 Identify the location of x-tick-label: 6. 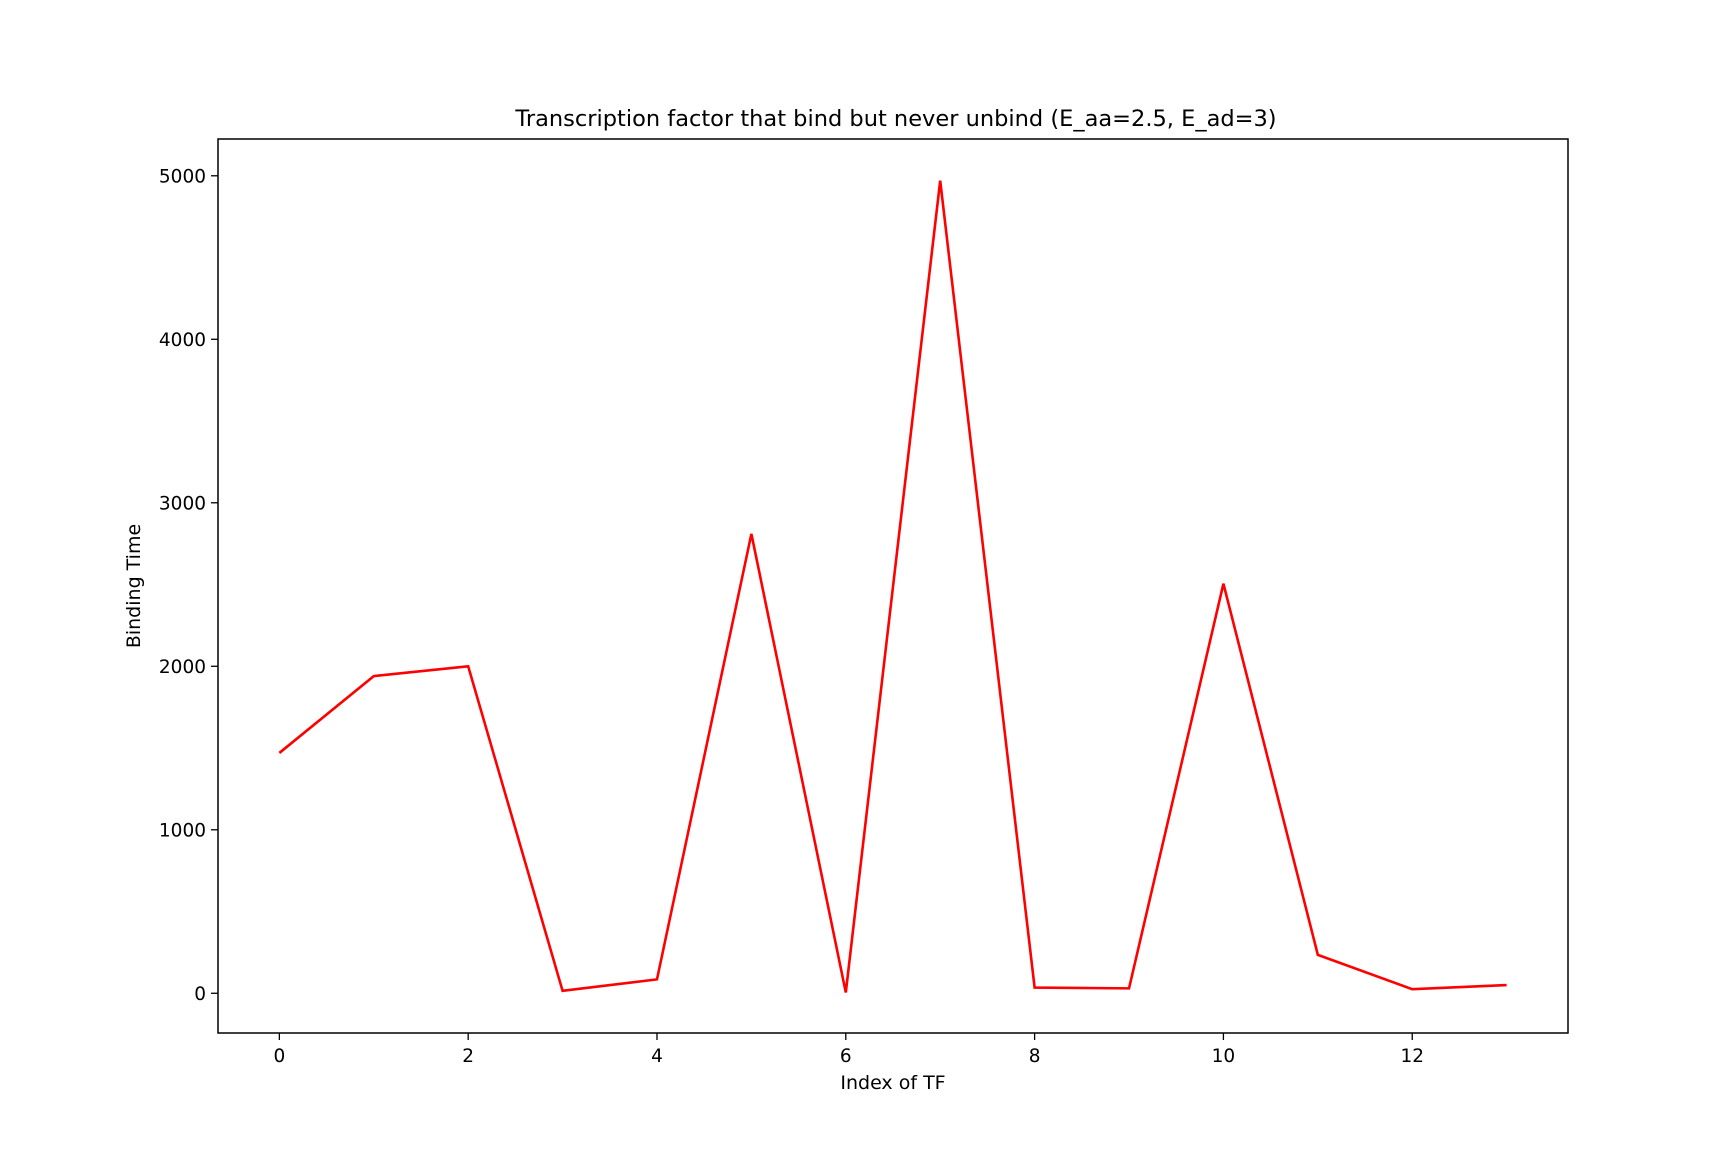
(846, 1056).